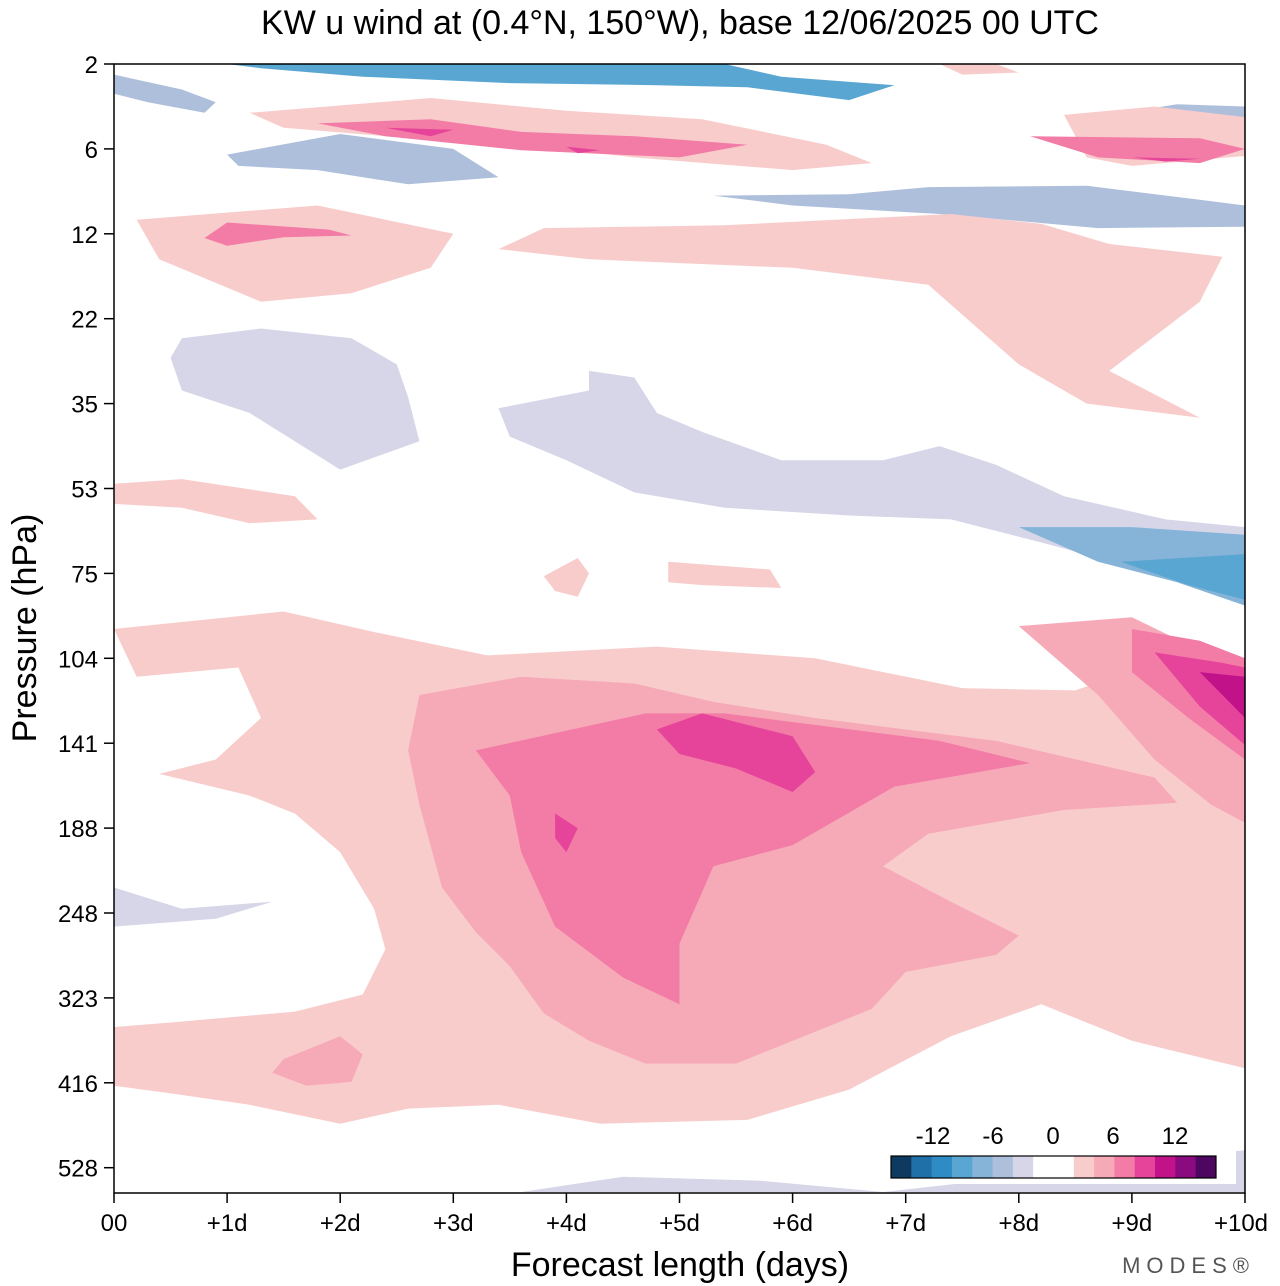 This screenshot has width=1280, height=1286. Describe the element at coordinates (84, 574) in the screenshot. I see `y-tick-label: 75` at that location.